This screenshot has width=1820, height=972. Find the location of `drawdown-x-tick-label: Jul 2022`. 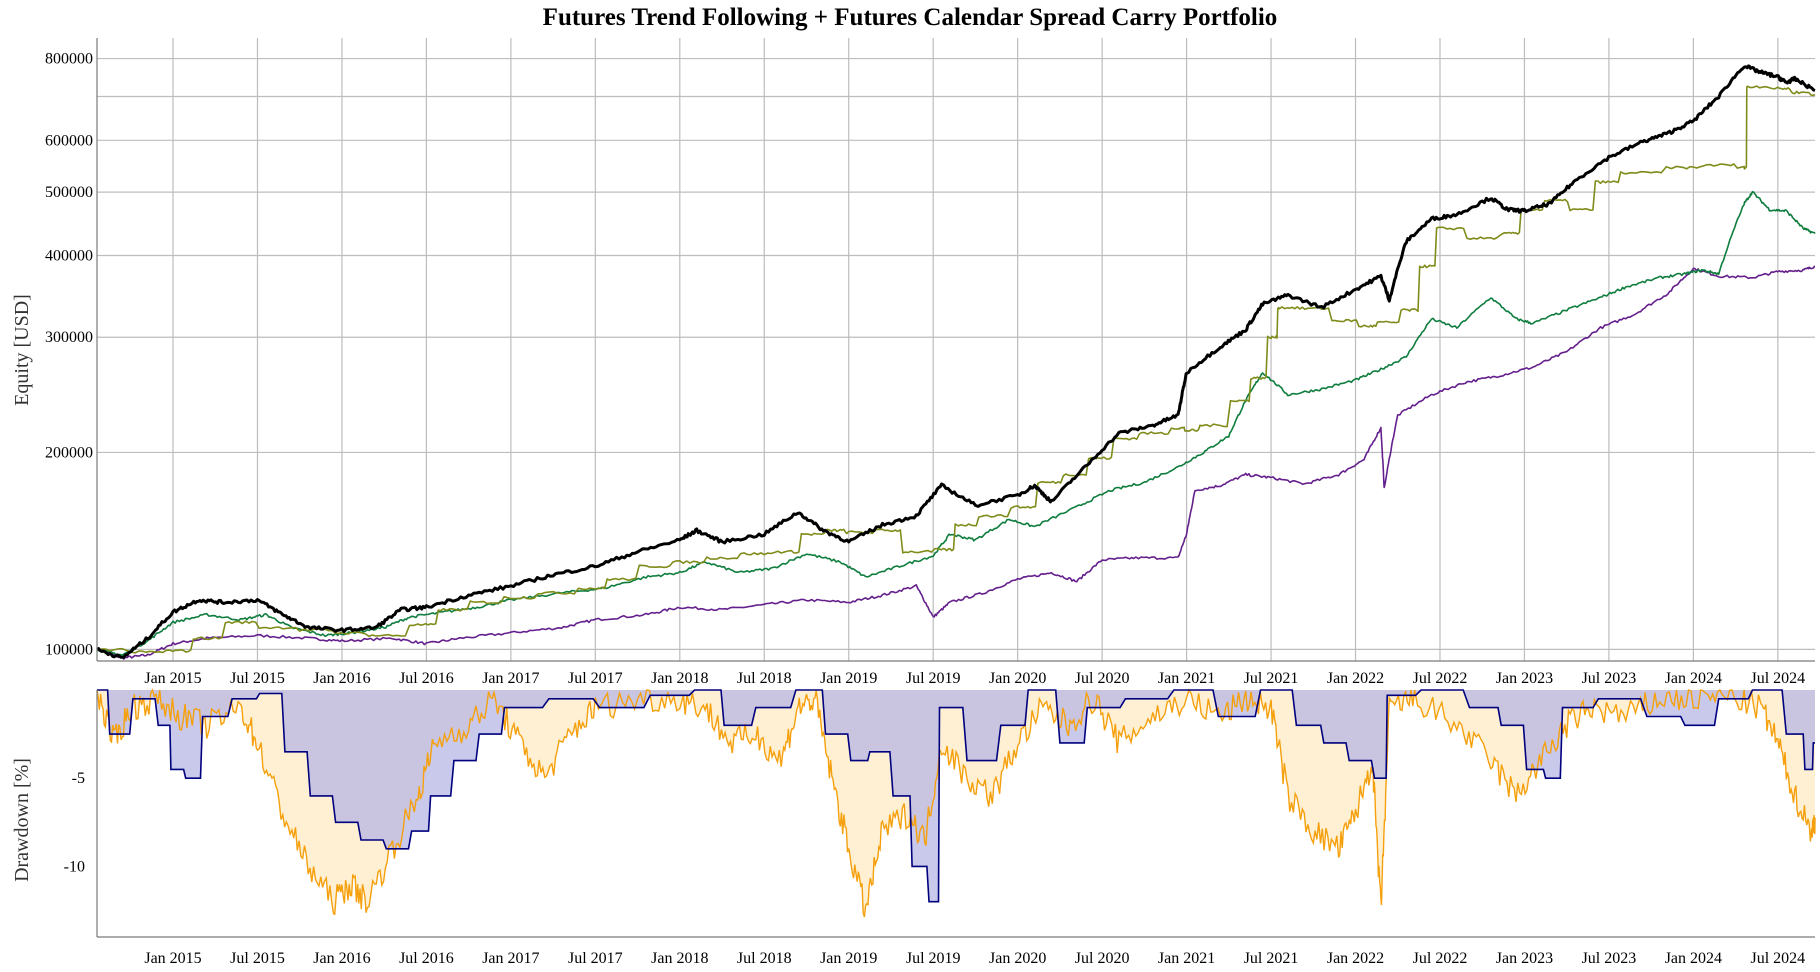

drawdown-x-tick-label: Jul 2022 is located at coordinates (1440, 958).